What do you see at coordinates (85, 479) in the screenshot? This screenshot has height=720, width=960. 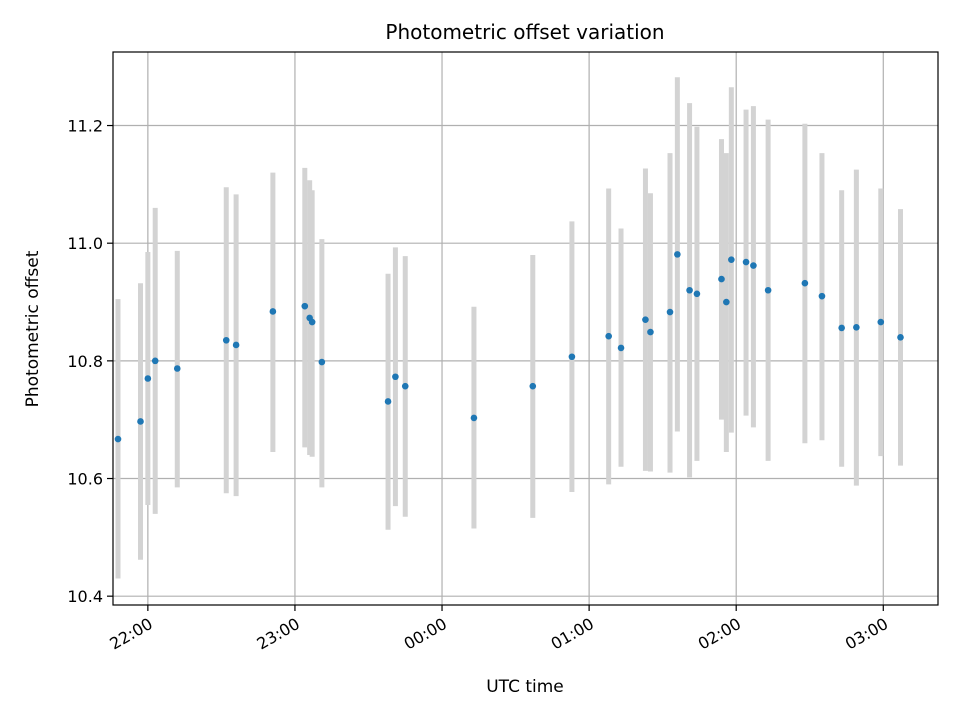 I see `y-tick-label: 10.6` at bounding box center [85, 479].